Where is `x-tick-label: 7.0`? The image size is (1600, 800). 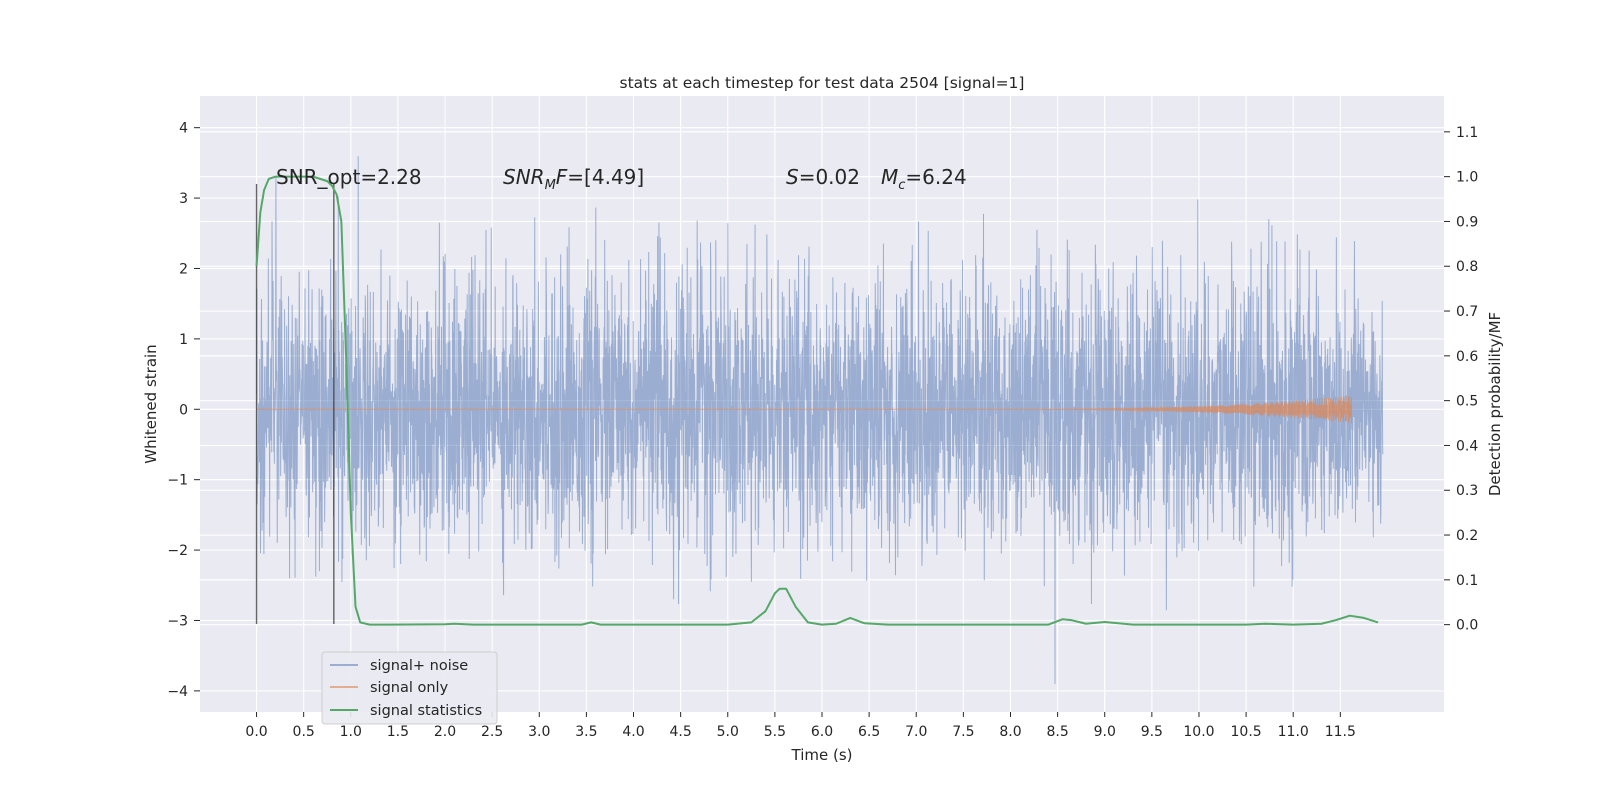
x-tick-label: 7.0 is located at coordinates (916, 732).